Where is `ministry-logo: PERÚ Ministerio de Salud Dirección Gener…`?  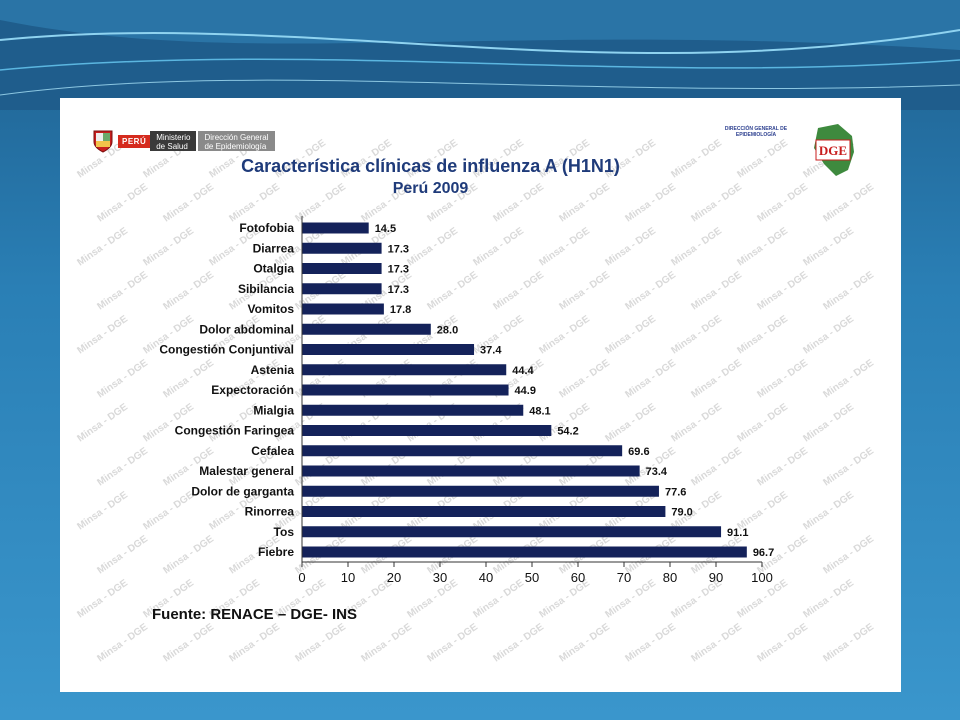
ministry-logo: PERÚ Ministerio de Salud Dirección Gener… is located at coordinates (216, 141).